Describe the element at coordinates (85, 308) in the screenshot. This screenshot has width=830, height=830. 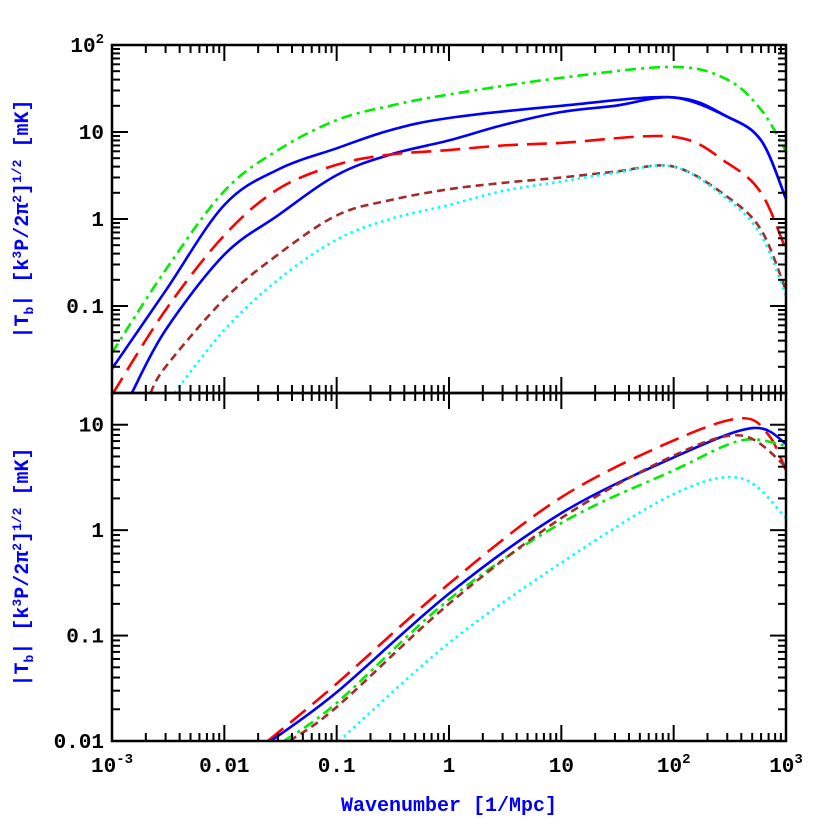
I see `top-y-tick-label: 0.1` at that location.